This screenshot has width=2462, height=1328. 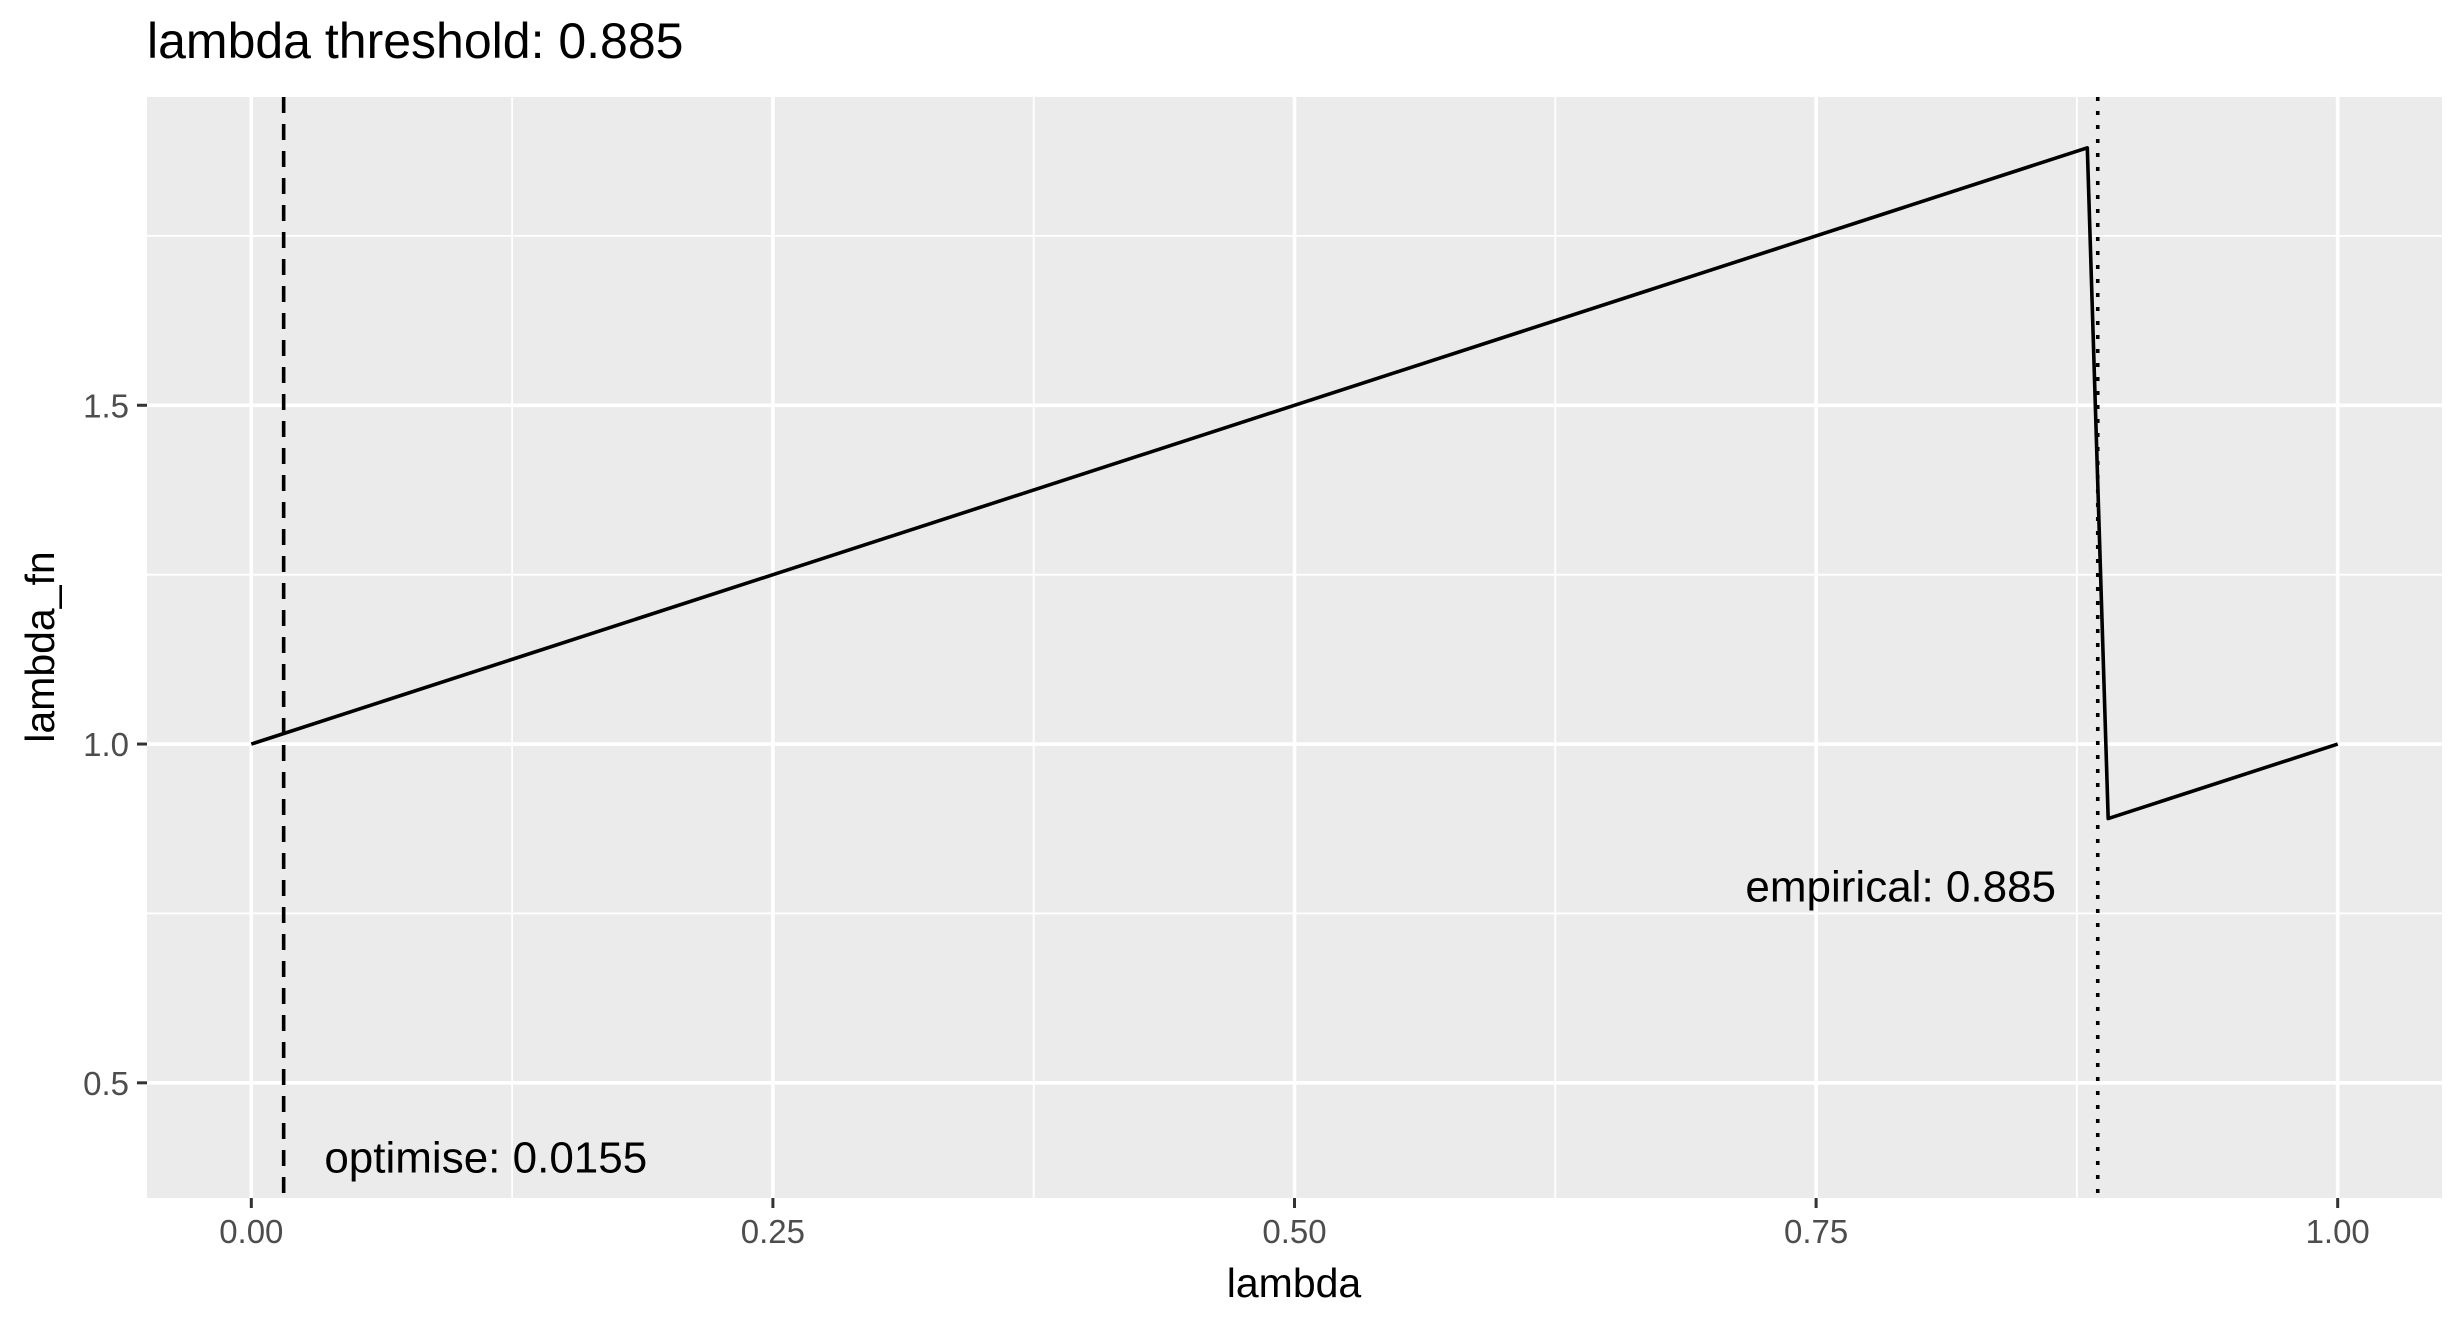 I want to click on chart-title: lambda threshold: 0.885, so click(x=415, y=41).